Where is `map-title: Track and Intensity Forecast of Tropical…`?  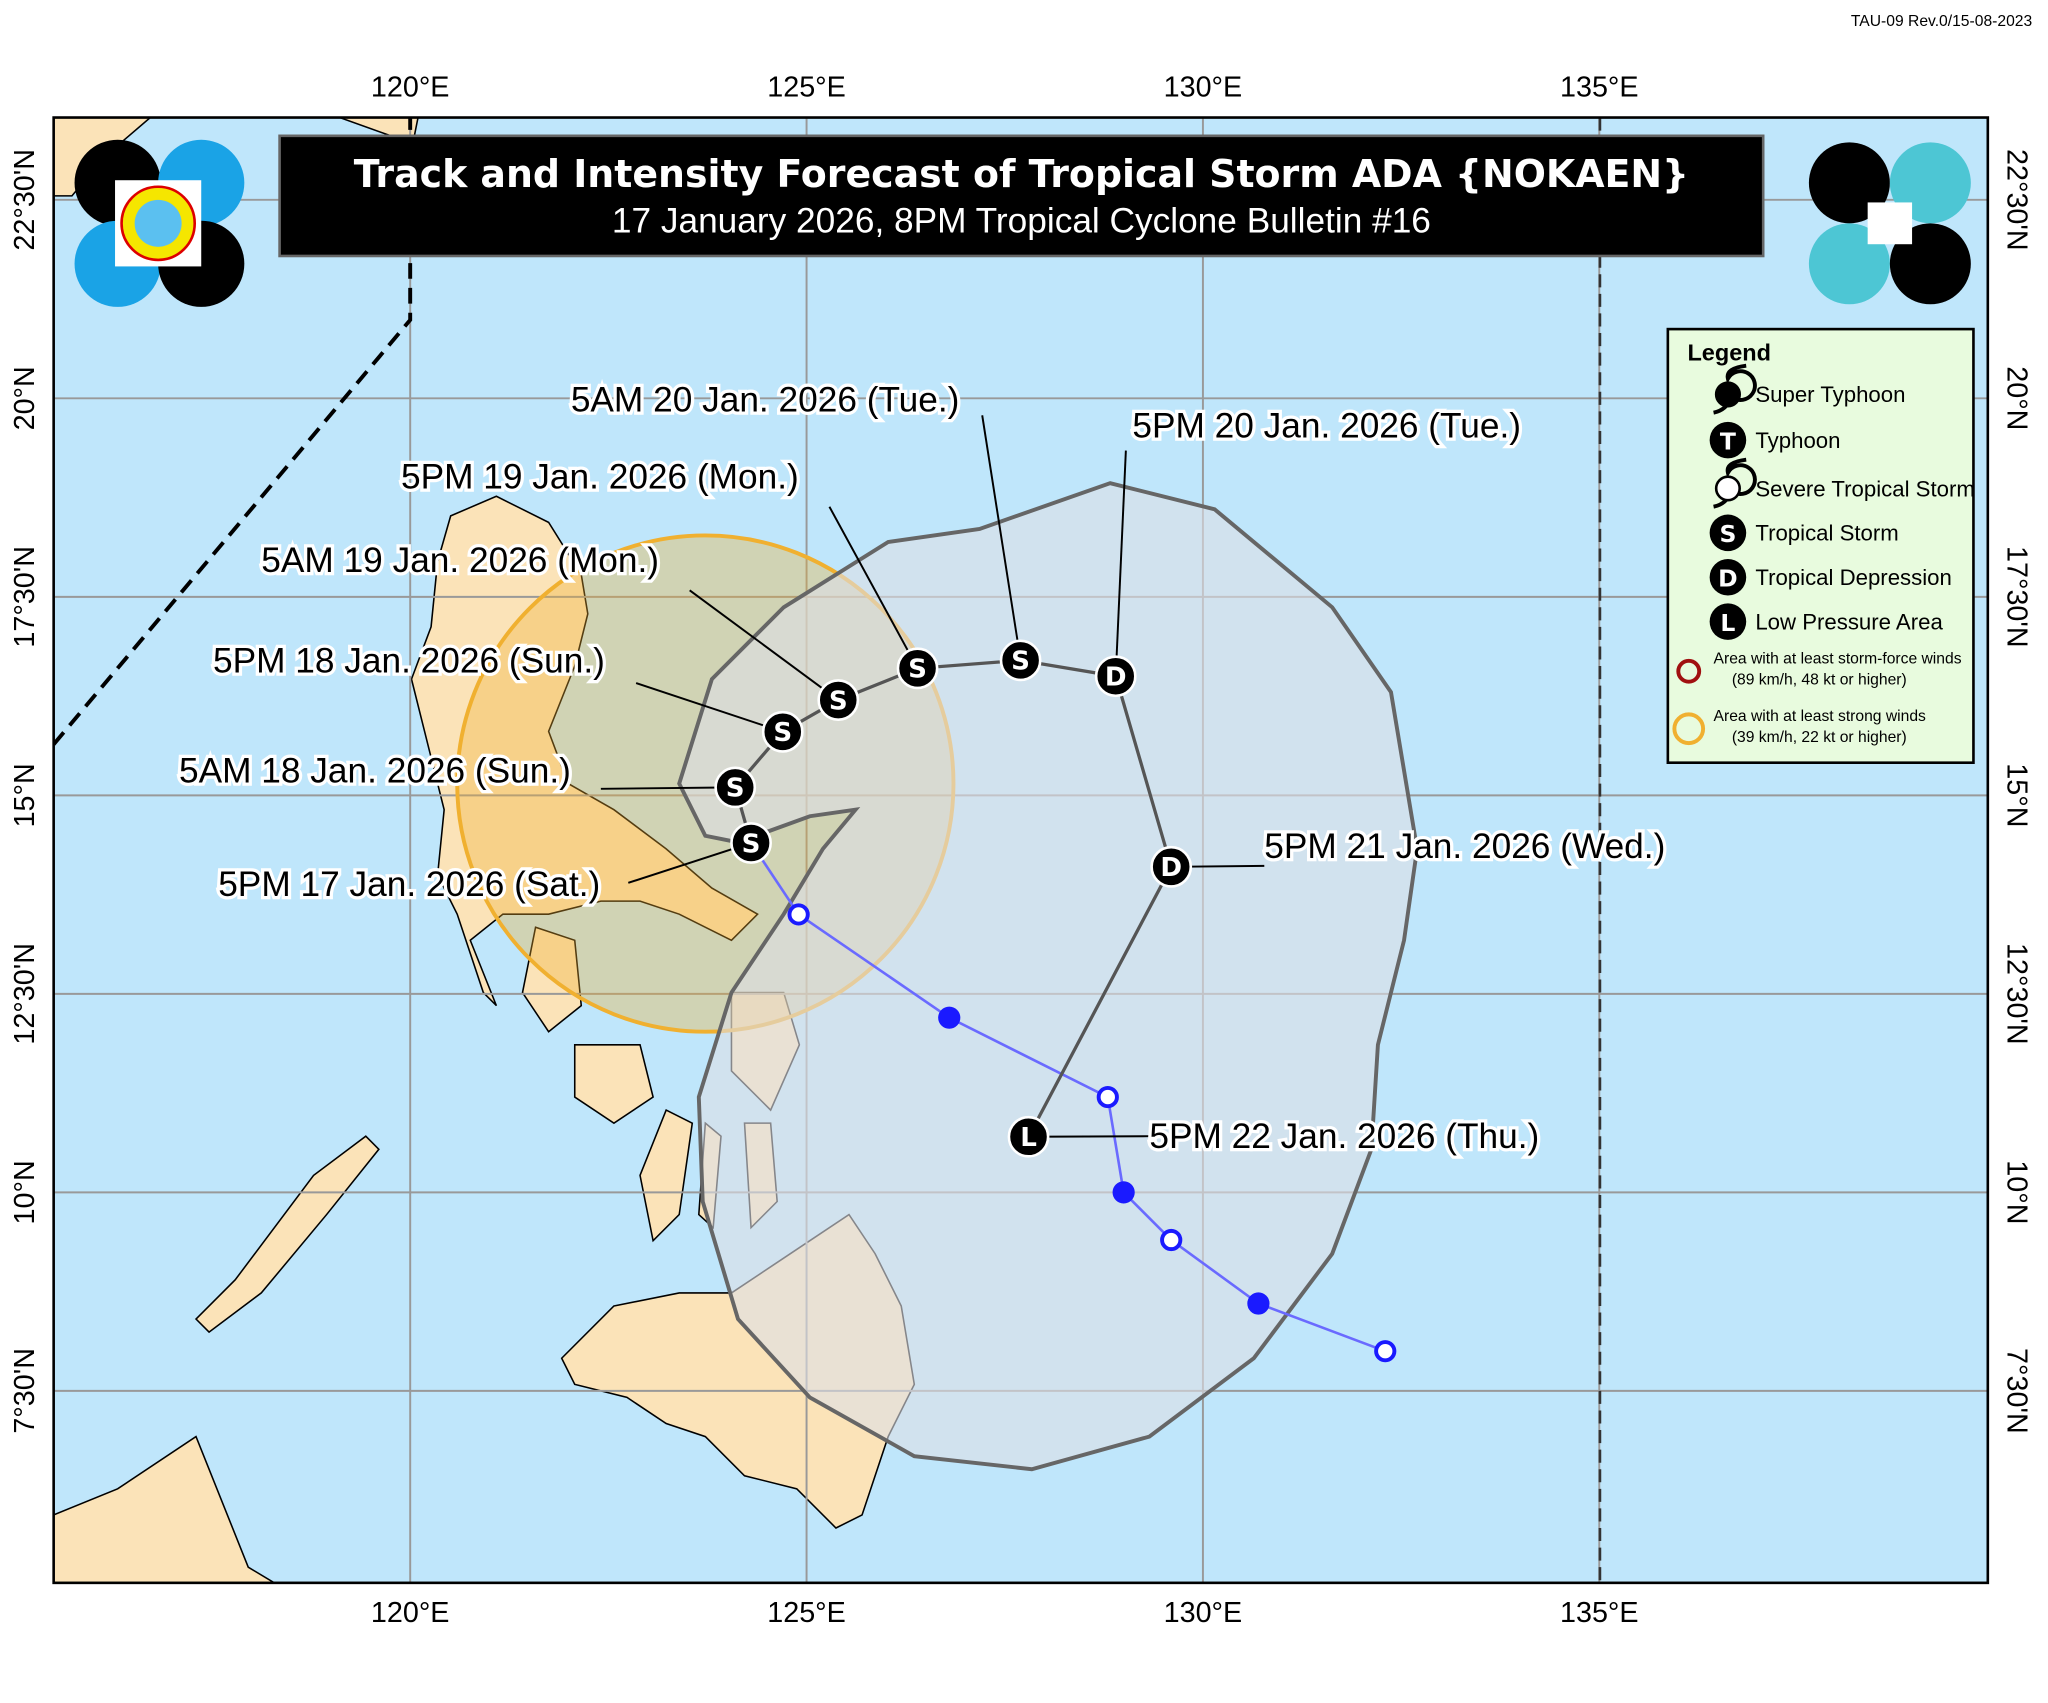 map-title: Track and Intensity Forecast of Tropical… is located at coordinates (1021, 174).